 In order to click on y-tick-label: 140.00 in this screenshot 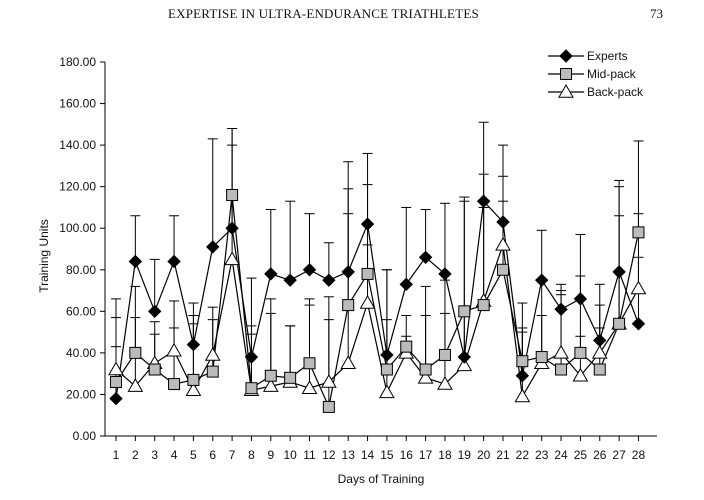, I will do `click(77, 145)`.